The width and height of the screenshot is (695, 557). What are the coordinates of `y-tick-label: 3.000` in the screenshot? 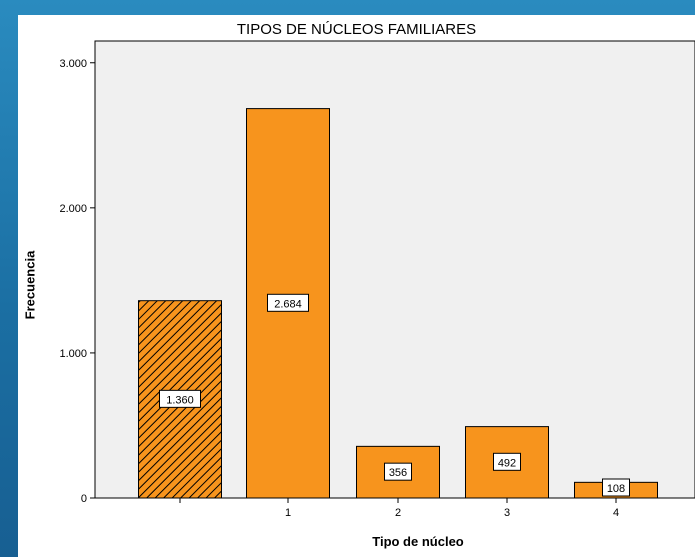 It's located at (73, 64).